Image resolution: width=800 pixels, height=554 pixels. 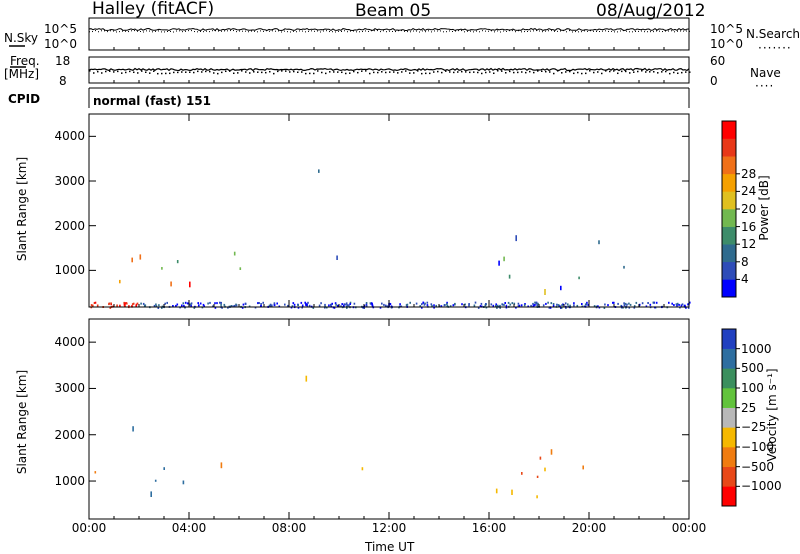 What do you see at coordinates (765, 86) in the screenshot?
I see `nave-legend-dots: ····` at bounding box center [765, 86].